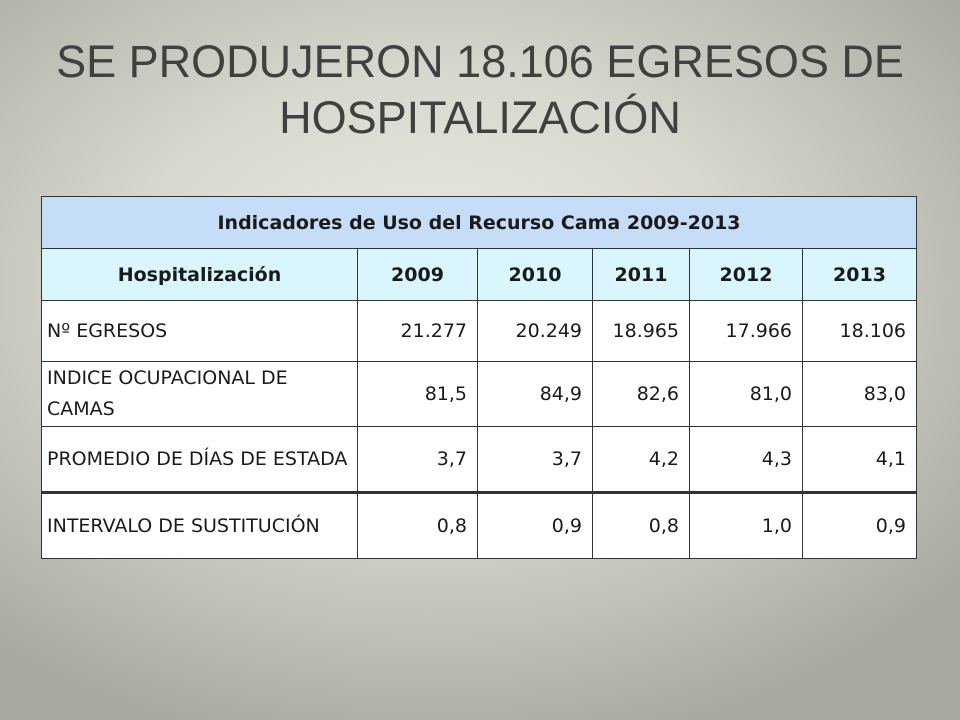 Image resolution: width=960 pixels, height=720 pixels. I want to click on table-cell: 82,6, so click(641, 394).